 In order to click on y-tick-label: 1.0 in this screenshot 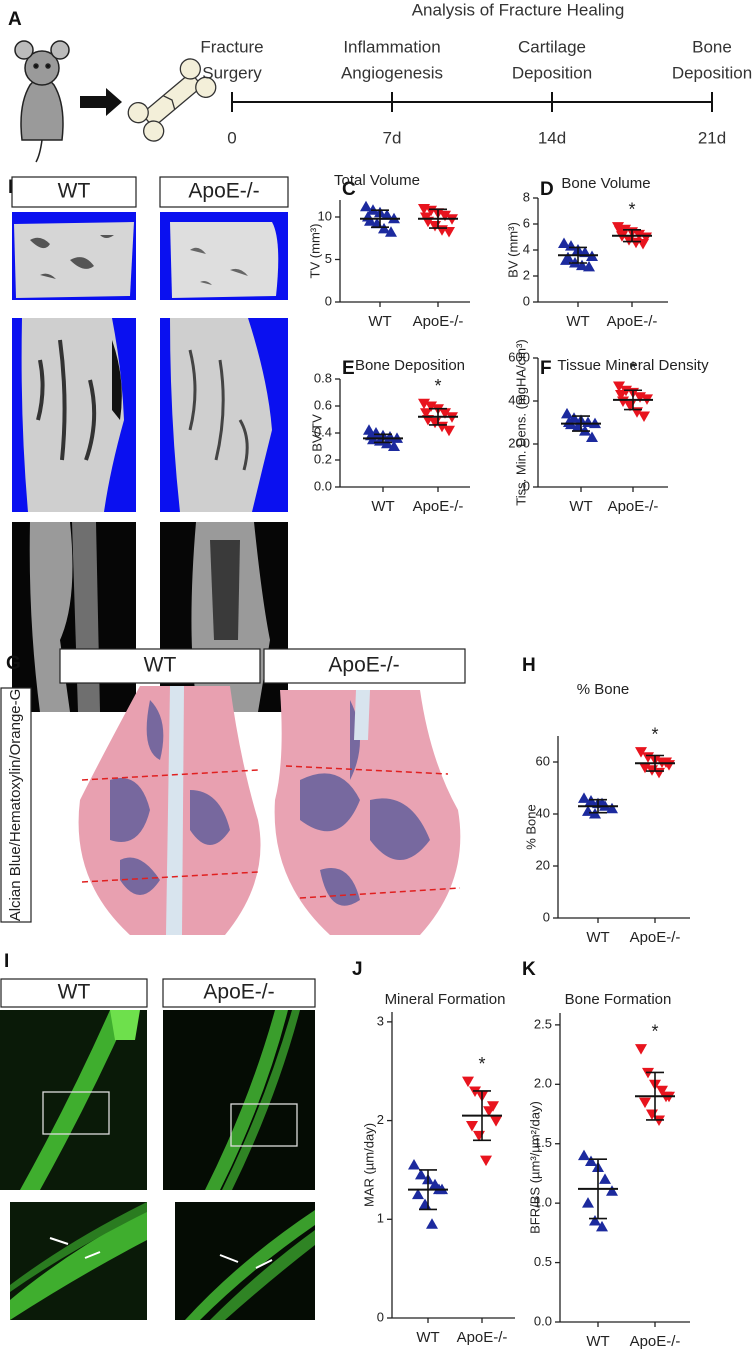, I will do `click(543, 1202)`.